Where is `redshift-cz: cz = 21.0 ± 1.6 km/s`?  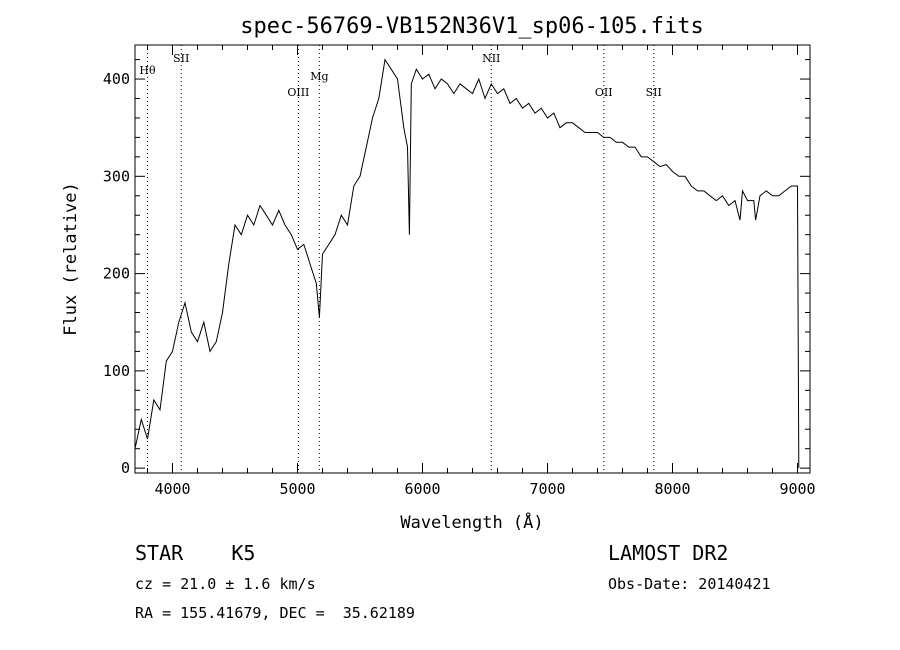 redshift-cz: cz = 21.0 ± 1.6 km/s is located at coordinates (225, 584).